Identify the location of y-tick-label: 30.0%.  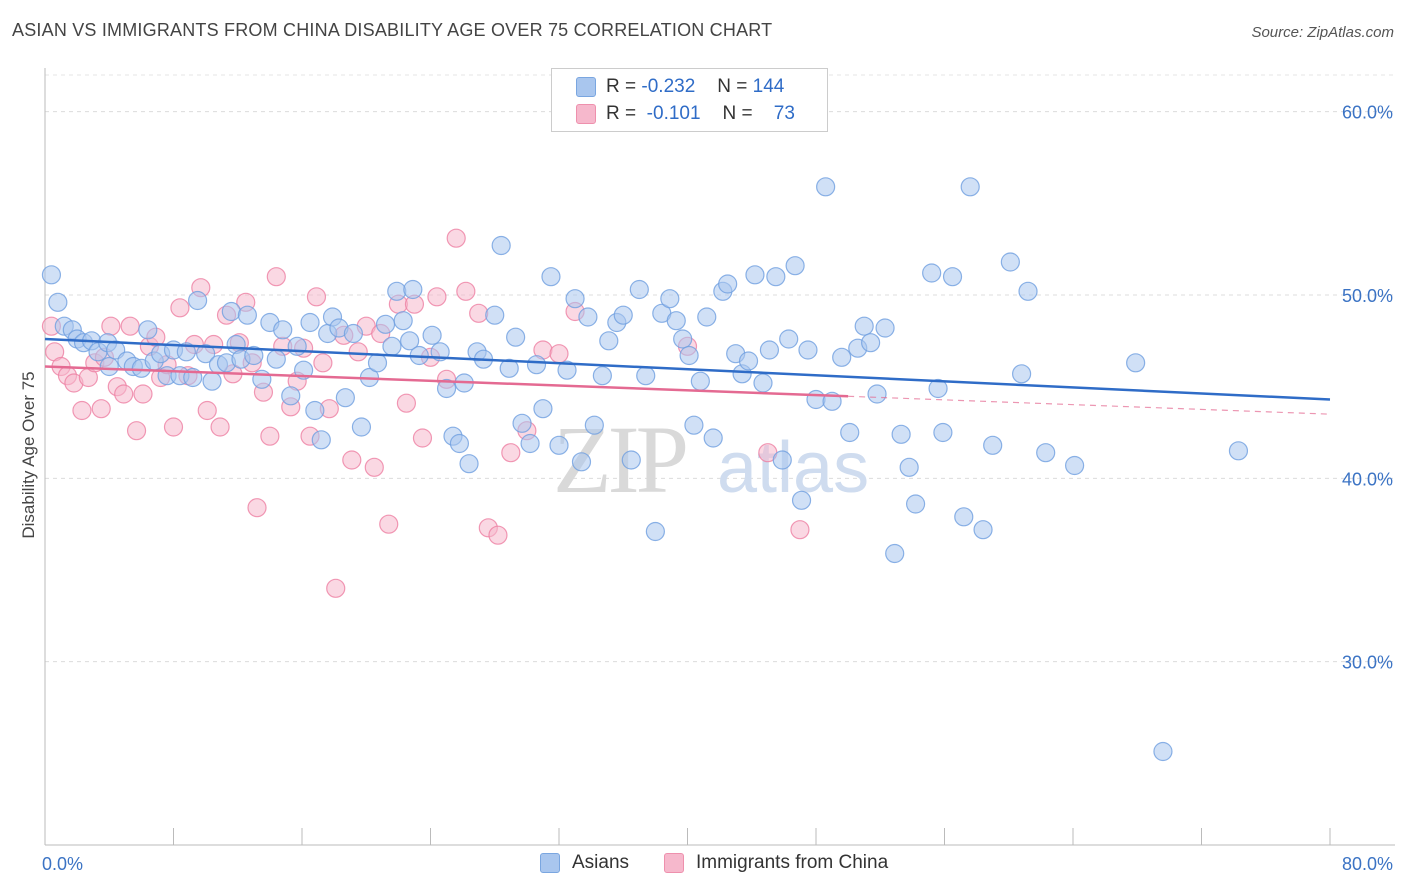
(1367, 663).